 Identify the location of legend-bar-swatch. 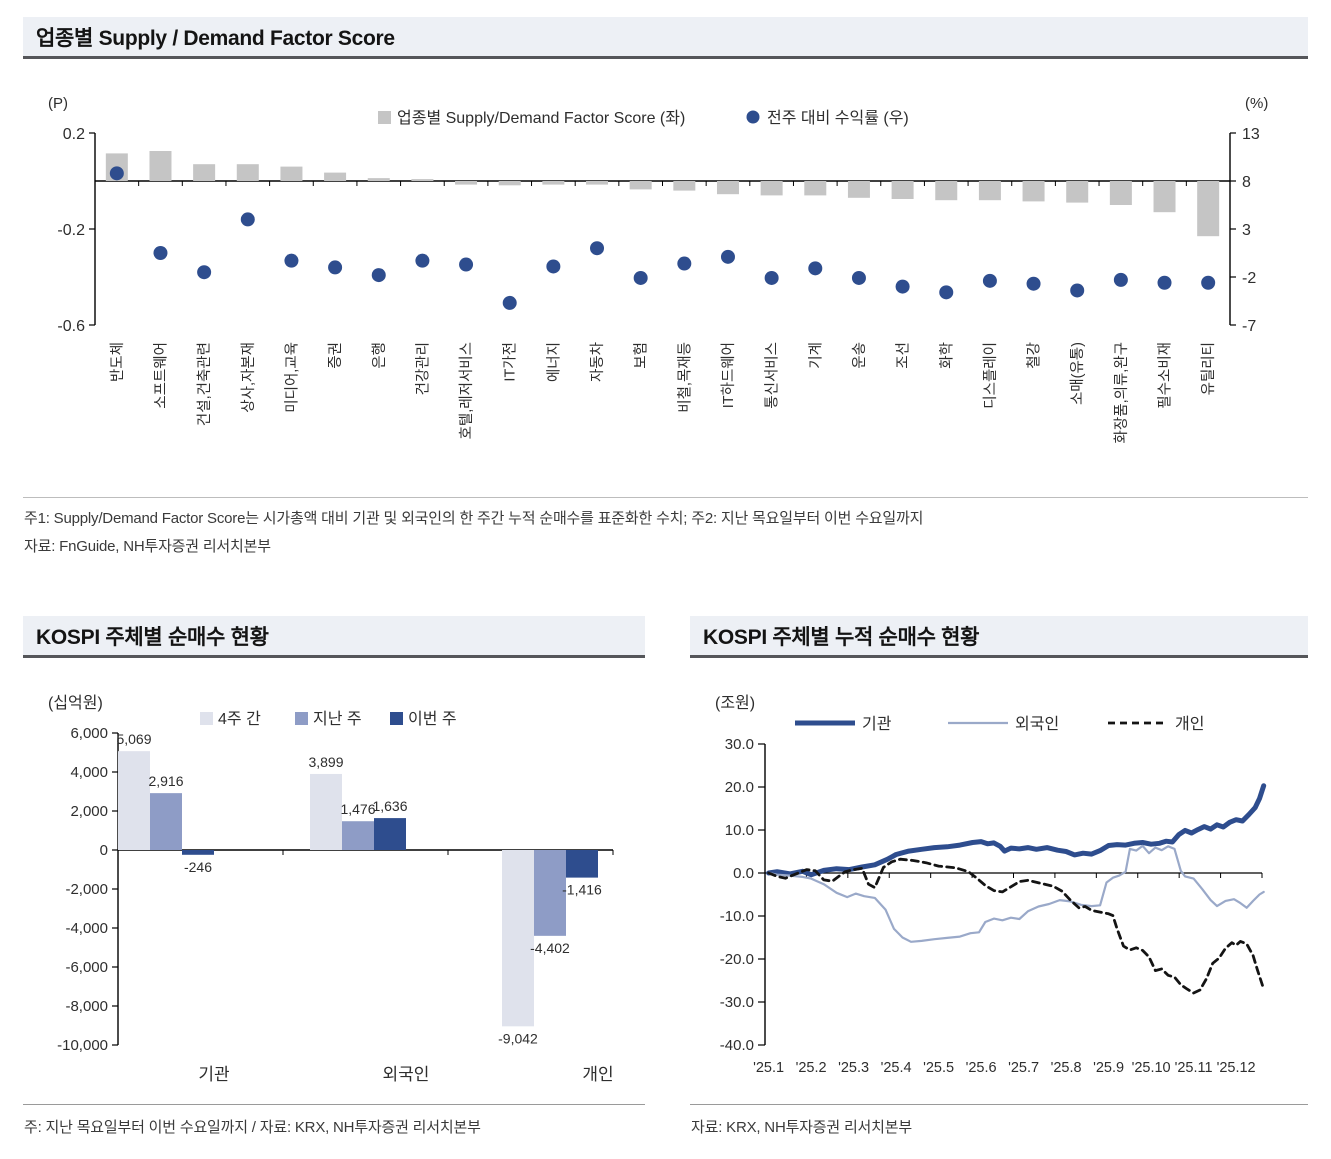
(384, 117).